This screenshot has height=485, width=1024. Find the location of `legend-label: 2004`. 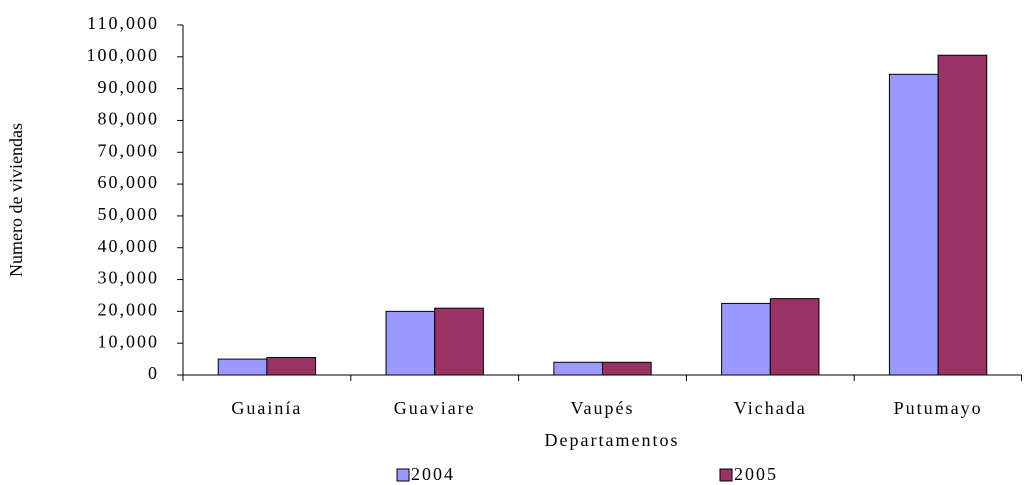

legend-label: 2004 is located at coordinates (433, 474).